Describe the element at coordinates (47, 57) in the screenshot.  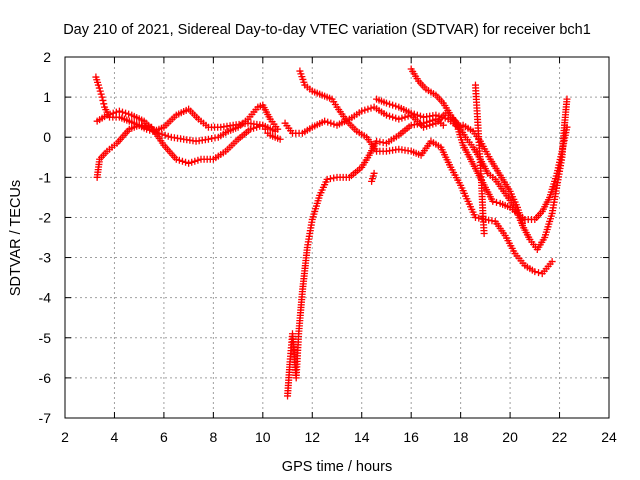
I see `y-tick-label: 2` at that location.